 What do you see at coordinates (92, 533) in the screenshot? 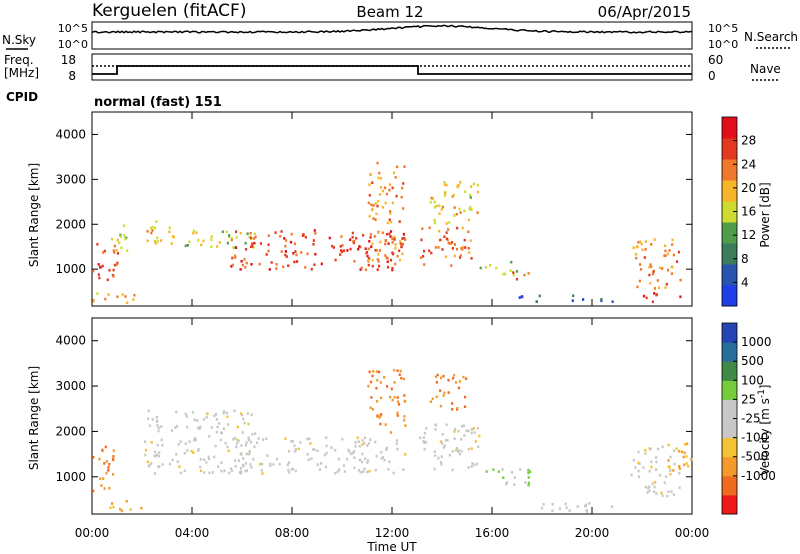
I see `x-tick-label: 00:00` at bounding box center [92, 533].